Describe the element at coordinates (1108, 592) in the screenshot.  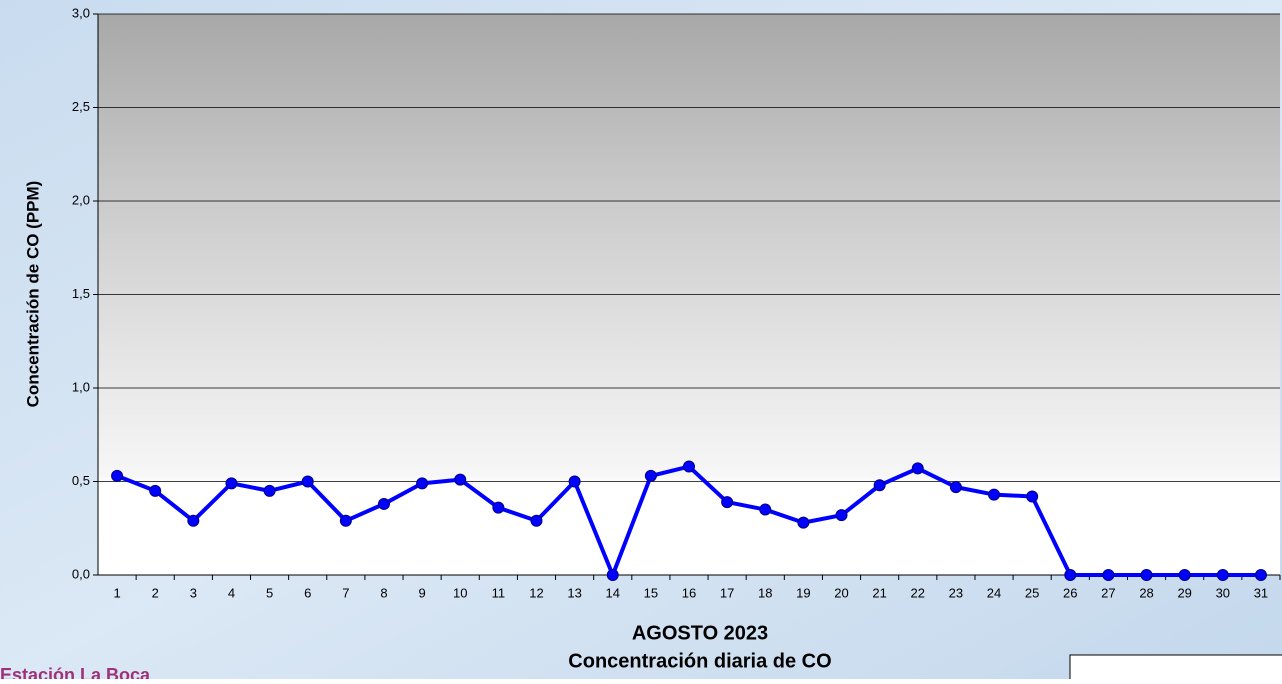
I see `x-tick-label: 27` at that location.